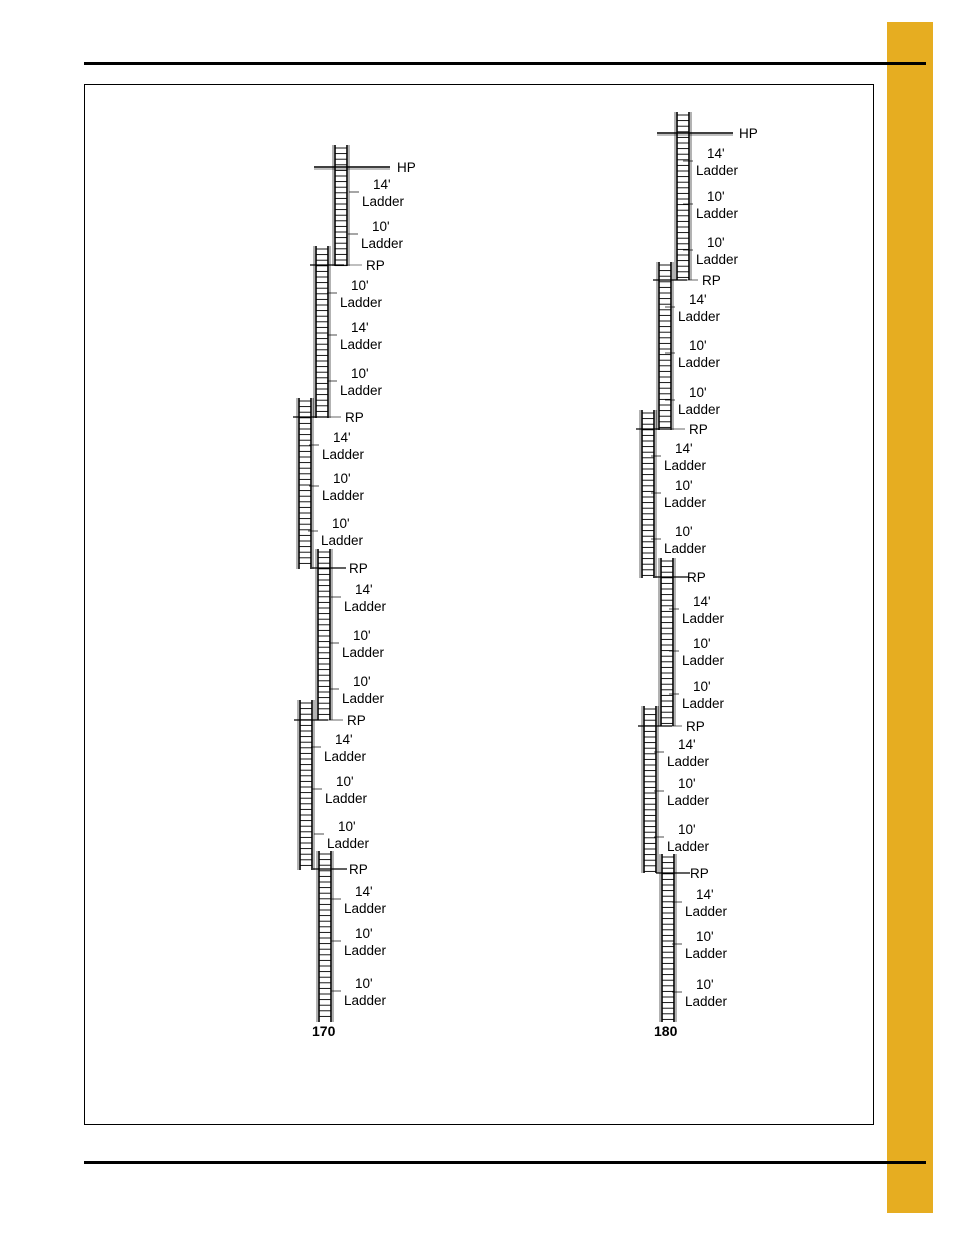 The width and height of the screenshot is (954, 1235). I want to click on ladder-label-170-4-2: Ladder, so click(346, 798).